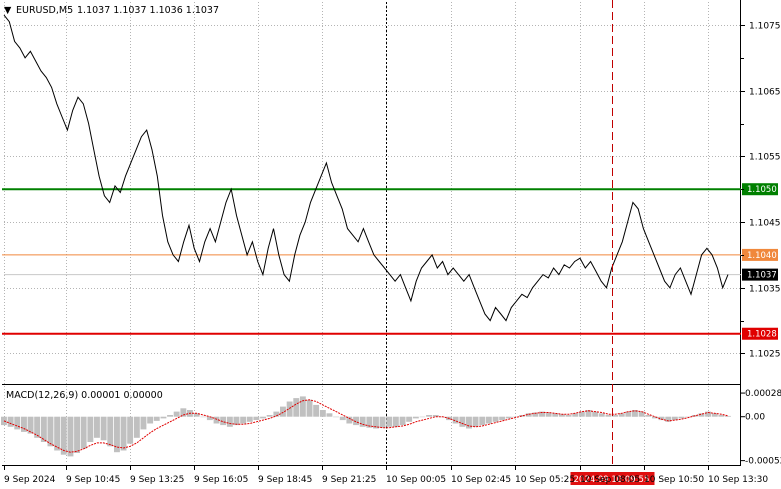  What do you see at coordinates (221, 480) in the screenshot?
I see `x-tick-label: 9 Sep 16:05` at bounding box center [221, 480].